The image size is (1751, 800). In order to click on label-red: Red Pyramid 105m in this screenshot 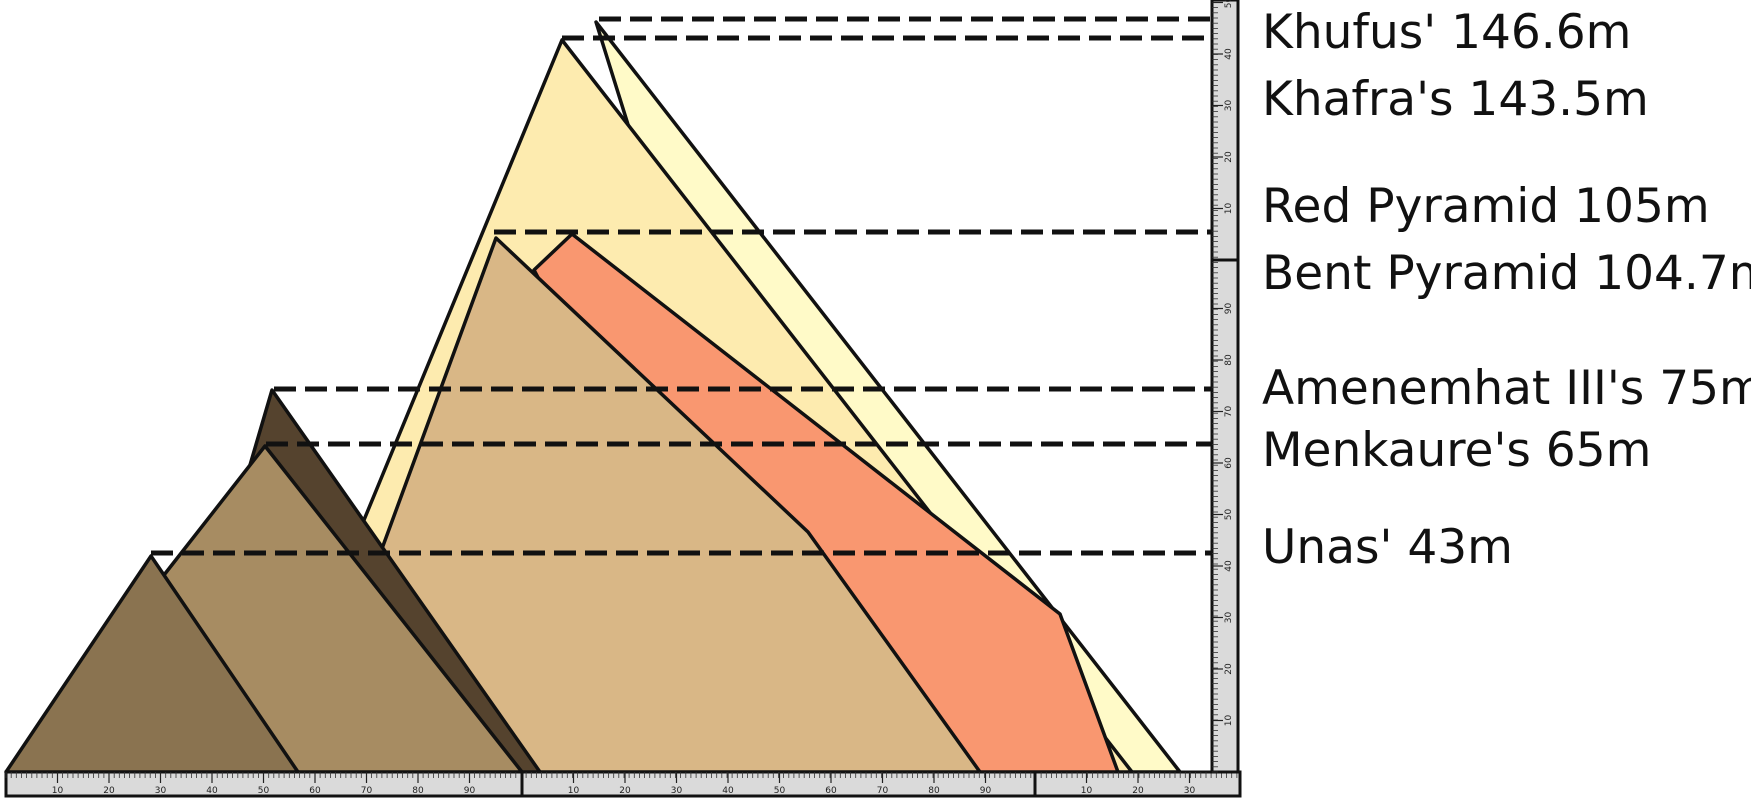, I will do `click(1486, 206)`.